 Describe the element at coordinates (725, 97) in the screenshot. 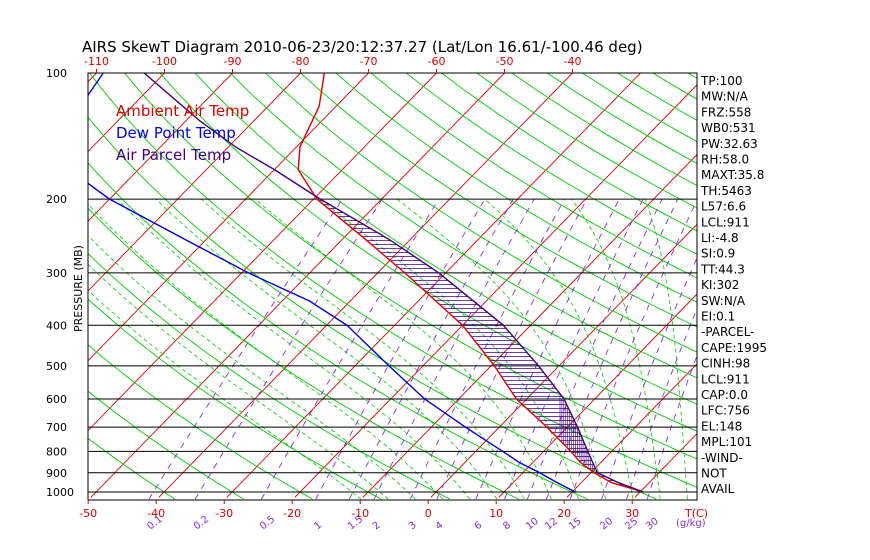

I see `index-item: MW:N/A` at that location.